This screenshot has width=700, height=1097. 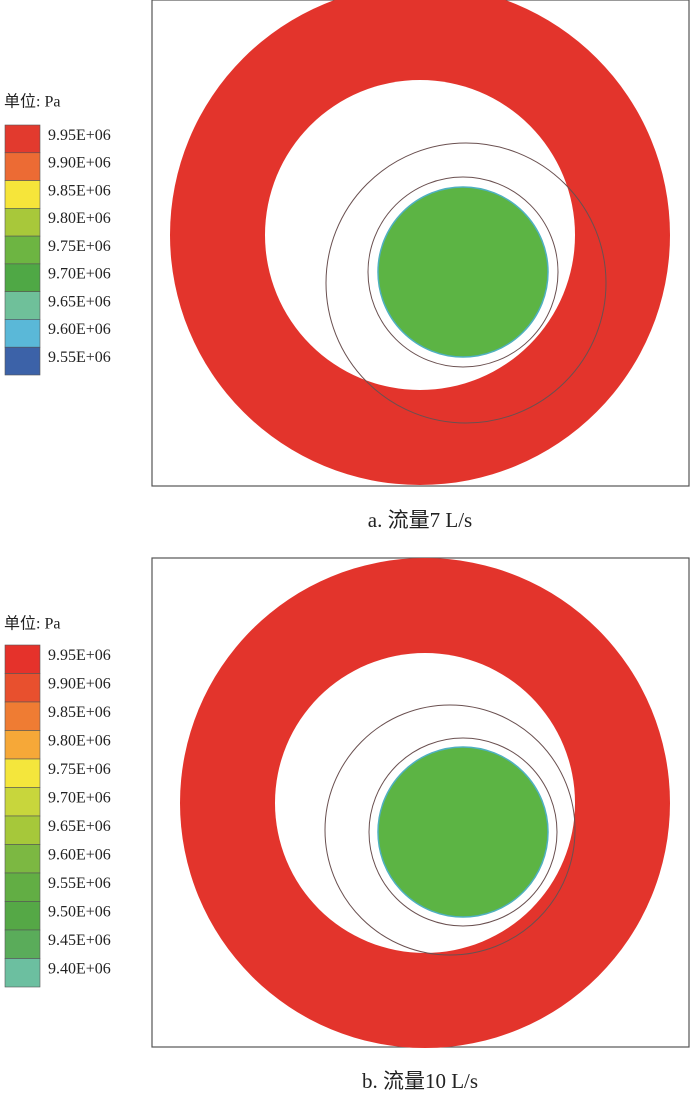 I want to click on legend-label: 9.40E+06, so click(x=79, y=969).